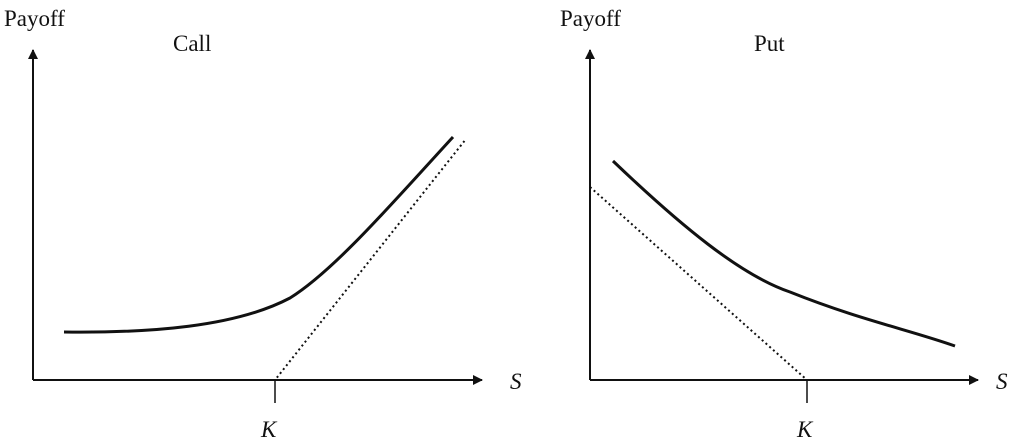 The width and height of the screenshot is (1017, 441). What do you see at coordinates (269, 429) in the screenshot?
I see `call-strike-label: K` at bounding box center [269, 429].